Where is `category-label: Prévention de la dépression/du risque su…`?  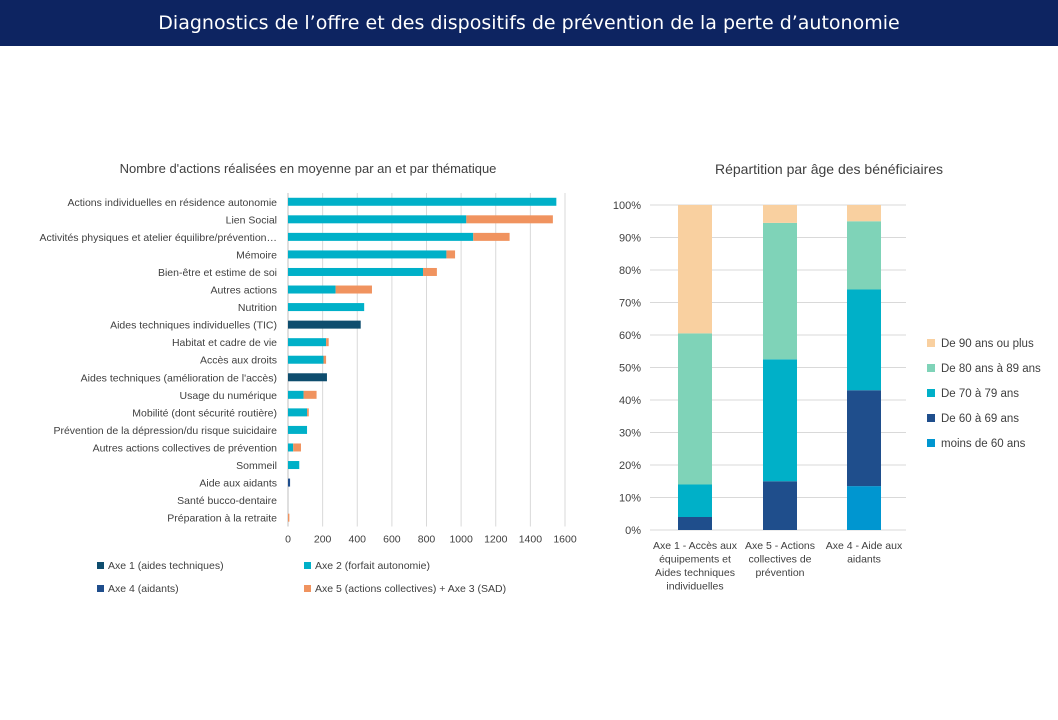
category-label: Prévention de la dépression/du risque su… is located at coordinates (165, 431).